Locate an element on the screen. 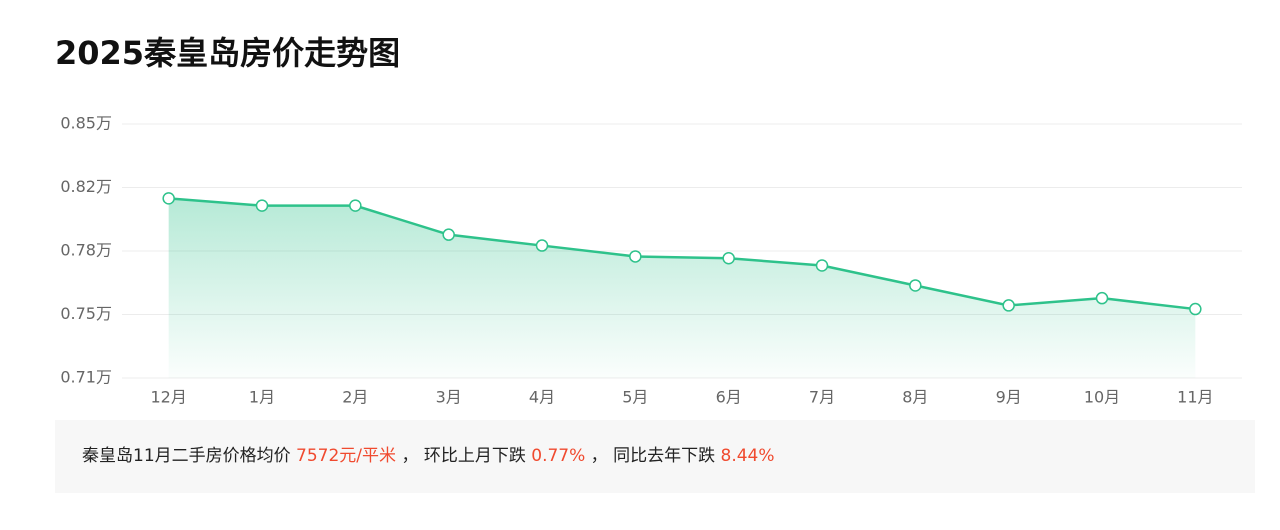  y-tick-label: 0.85万 is located at coordinates (86, 123).